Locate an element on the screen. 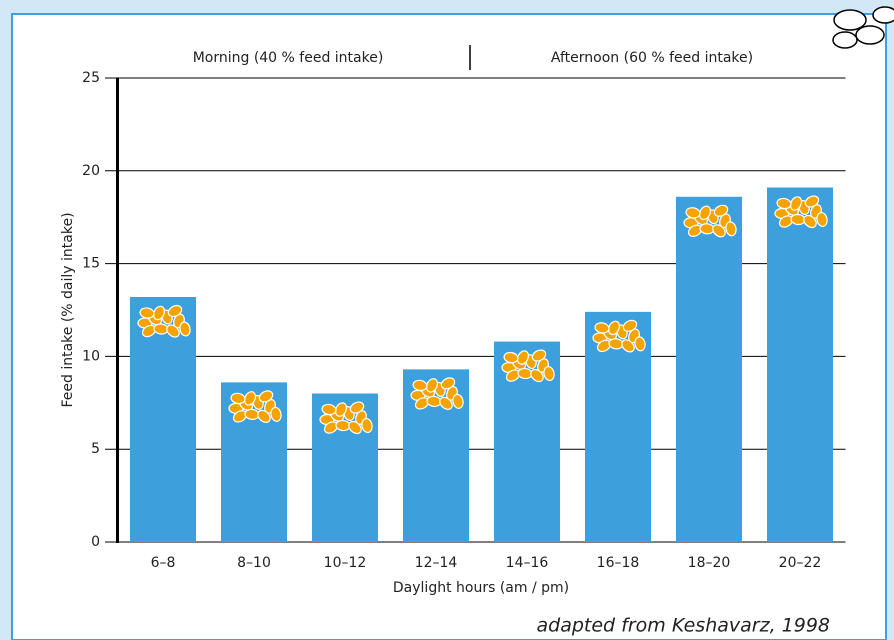 This screenshot has height=640, width=894. y-axis-label: Feed intake (% daily intake) is located at coordinates (68, 309).